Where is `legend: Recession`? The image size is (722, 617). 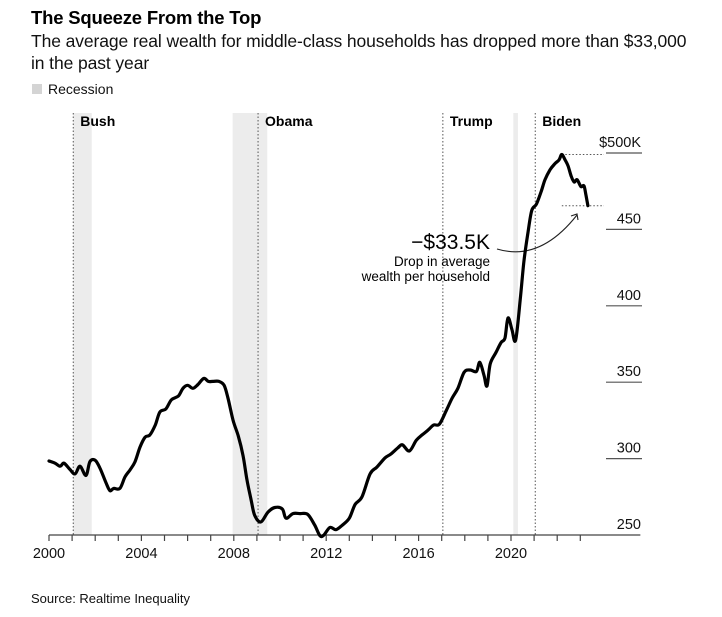 legend: Recession is located at coordinates (72, 89).